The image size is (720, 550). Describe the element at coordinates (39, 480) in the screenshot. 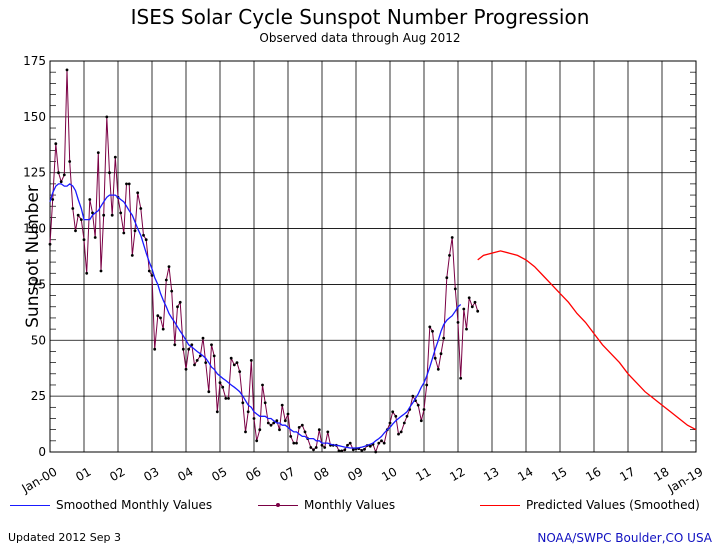

I see `x-tick-label: Jan-00` at that location.